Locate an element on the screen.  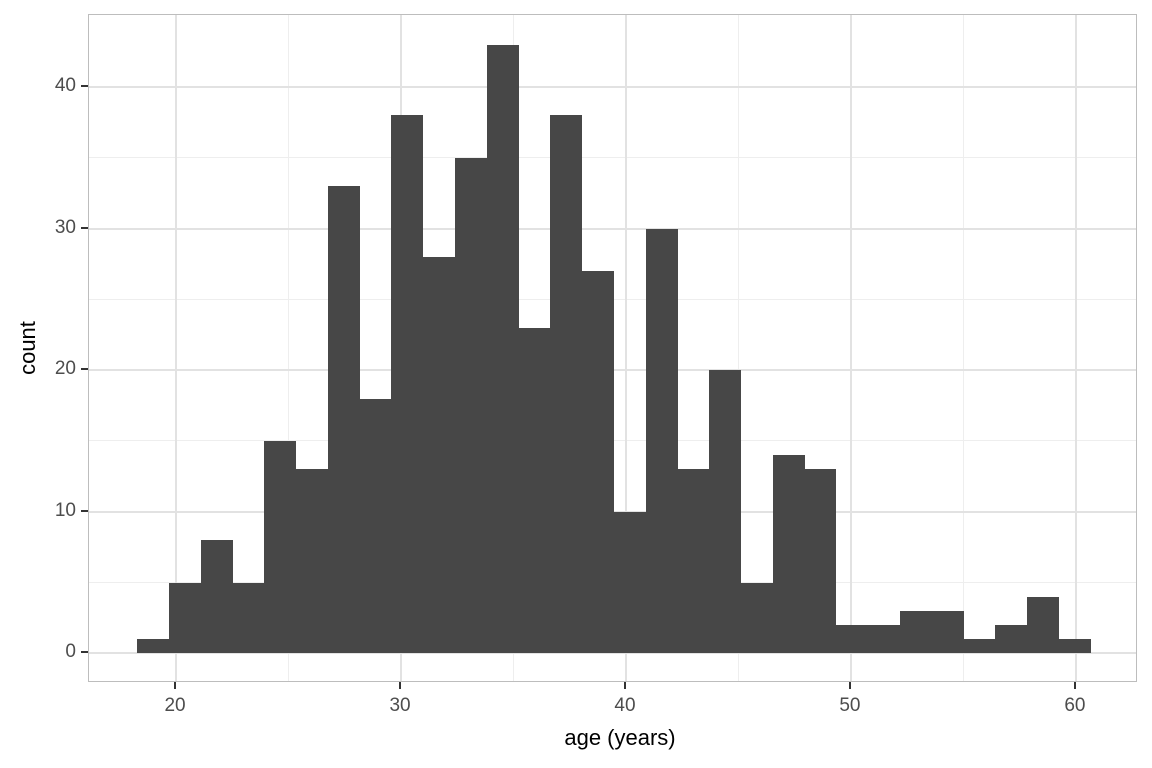
x-tick-label: 50 is located at coordinates (850, 705).